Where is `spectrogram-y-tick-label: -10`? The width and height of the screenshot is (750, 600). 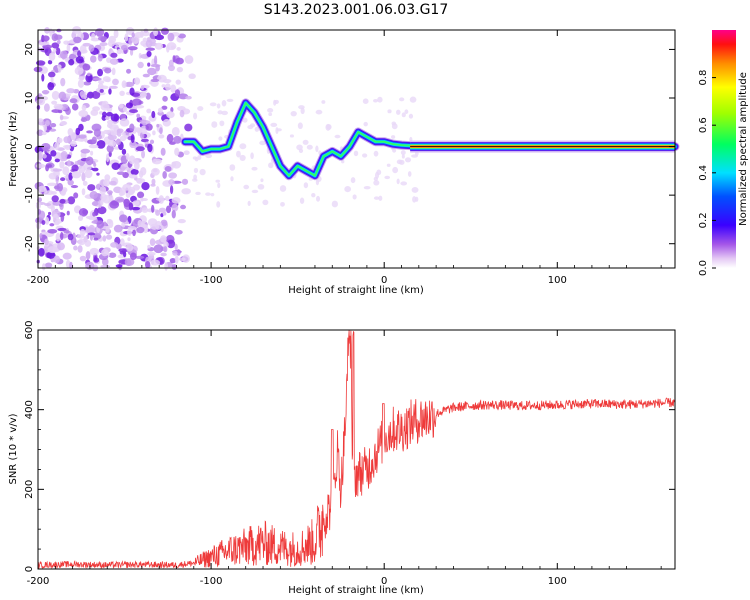
spectrogram-y-tick-label: -10 is located at coordinates (29, 195).